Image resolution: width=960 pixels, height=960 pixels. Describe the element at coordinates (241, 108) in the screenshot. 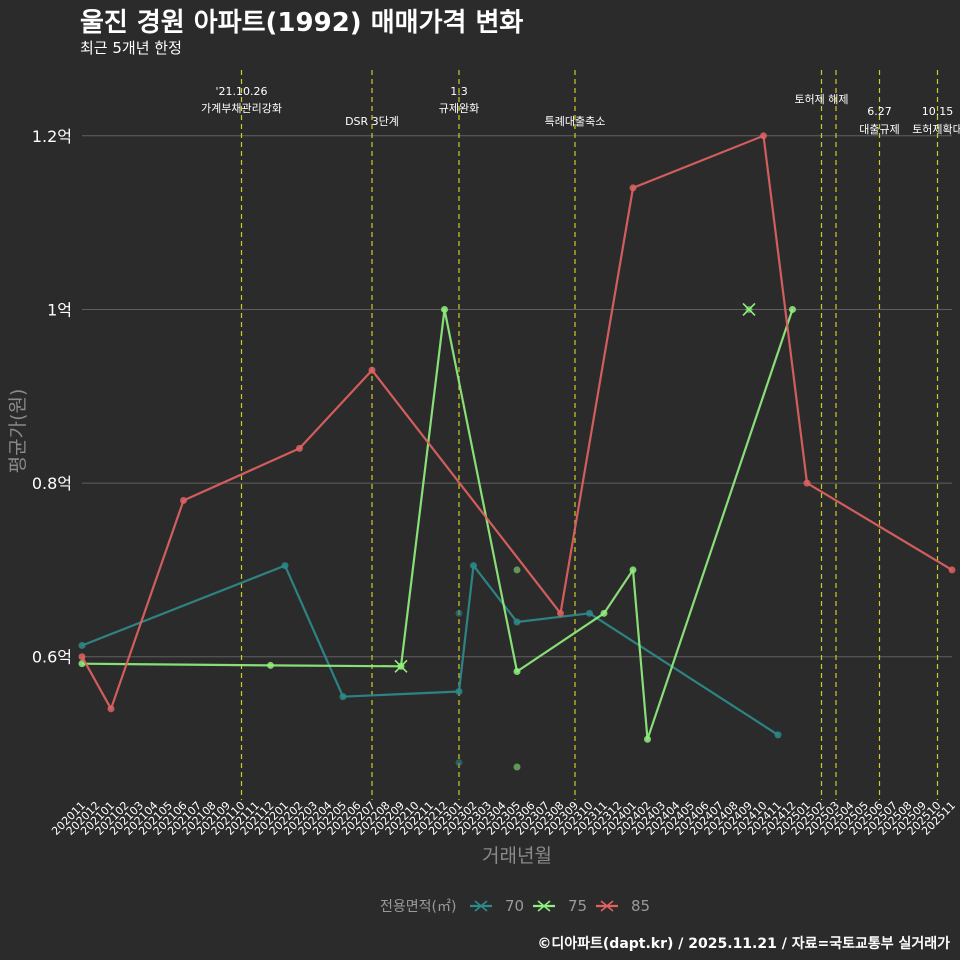

I see `event-label: 가계부채관리강화` at that location.